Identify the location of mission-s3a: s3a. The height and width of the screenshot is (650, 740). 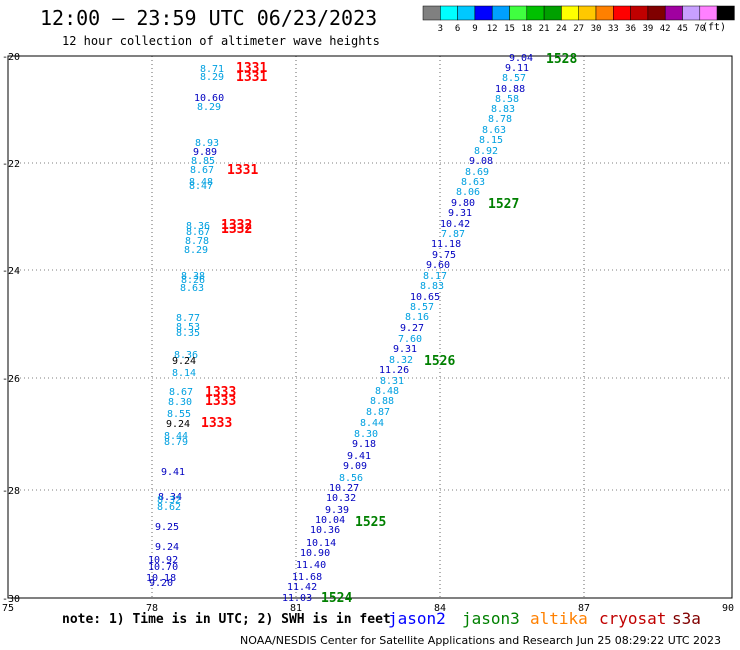
(686, 618).